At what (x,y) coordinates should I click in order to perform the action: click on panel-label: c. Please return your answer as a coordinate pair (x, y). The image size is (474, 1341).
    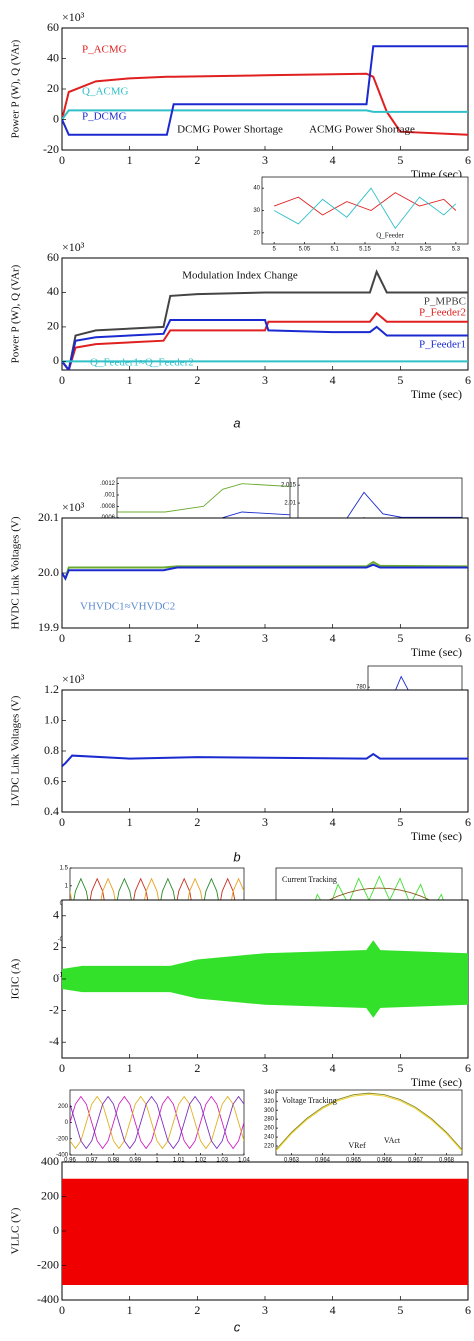
    Looking at the image, I should click on (237, 1326).